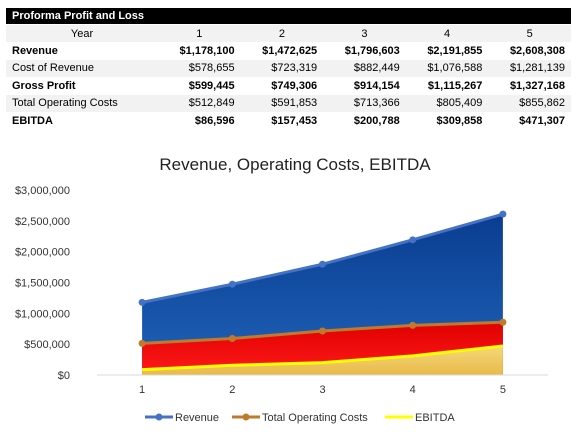 The height and width of the screenshot is (440, 577). What do you see at coordinates (542, 120) in the screenshot?
I see `row-value: $471,307` at bounding box center [542, 120].